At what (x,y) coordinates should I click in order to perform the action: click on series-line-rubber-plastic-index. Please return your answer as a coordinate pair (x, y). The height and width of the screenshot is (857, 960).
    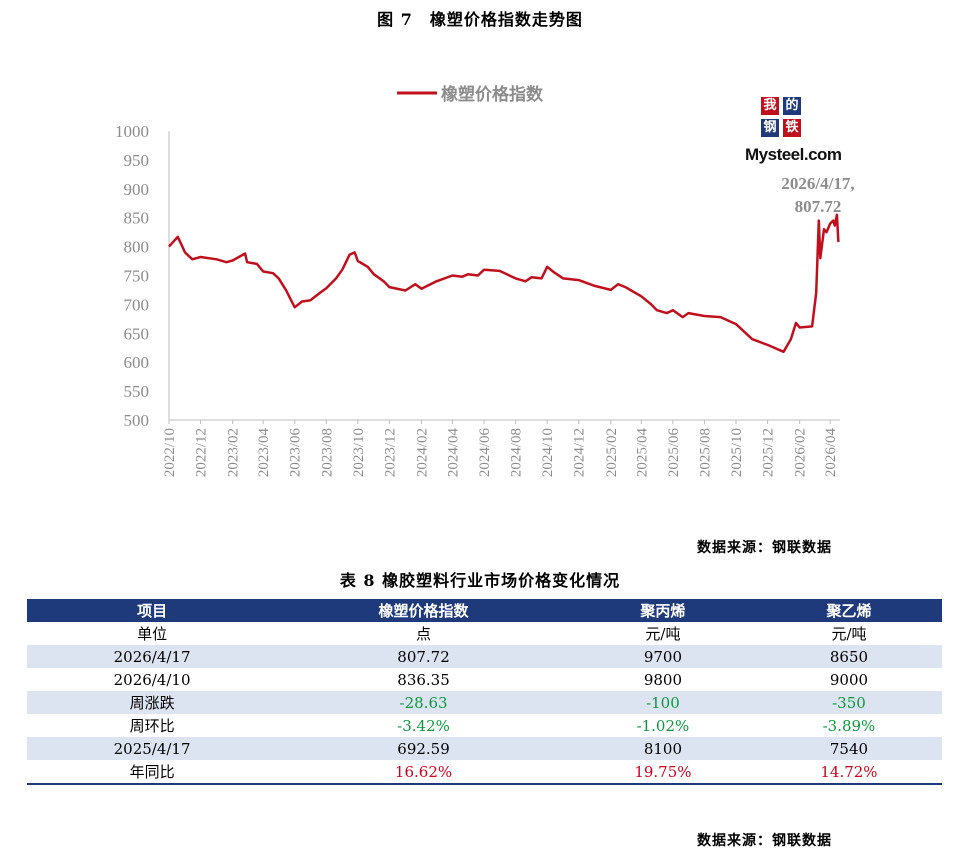
    Looking at the image, I should click on (504, 283).